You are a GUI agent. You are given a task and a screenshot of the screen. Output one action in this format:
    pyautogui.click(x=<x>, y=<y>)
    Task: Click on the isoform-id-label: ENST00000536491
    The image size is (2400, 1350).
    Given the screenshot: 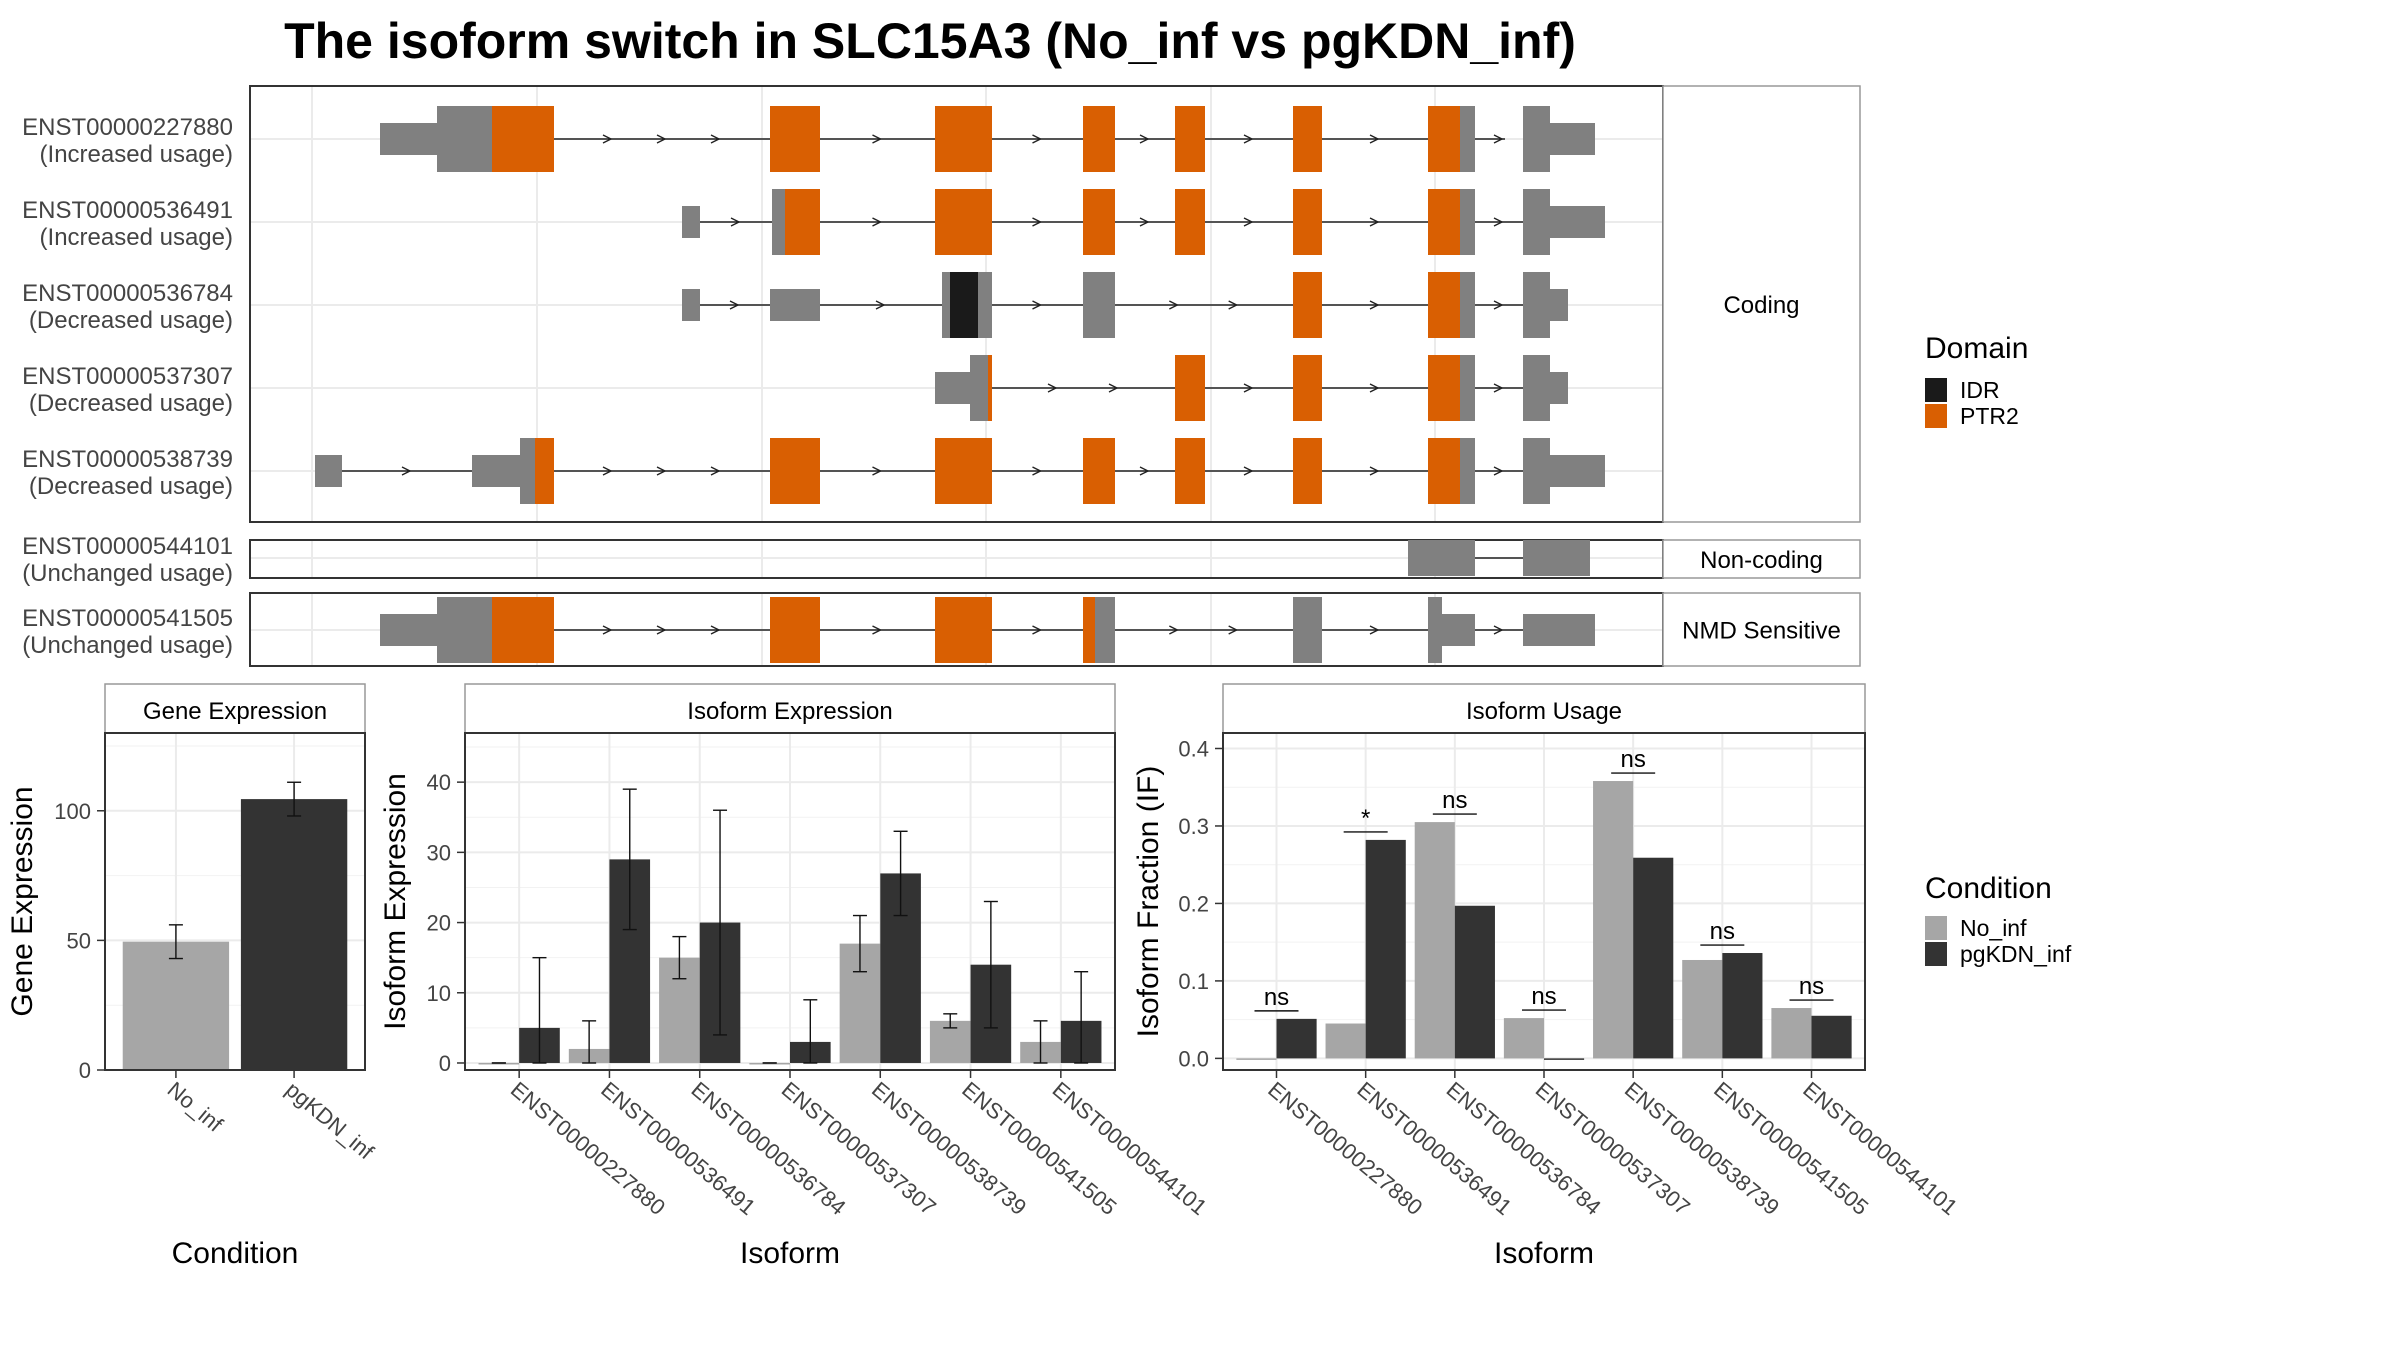 What is the action you would take?
    pyautogui.click(x=127, y=210)
    